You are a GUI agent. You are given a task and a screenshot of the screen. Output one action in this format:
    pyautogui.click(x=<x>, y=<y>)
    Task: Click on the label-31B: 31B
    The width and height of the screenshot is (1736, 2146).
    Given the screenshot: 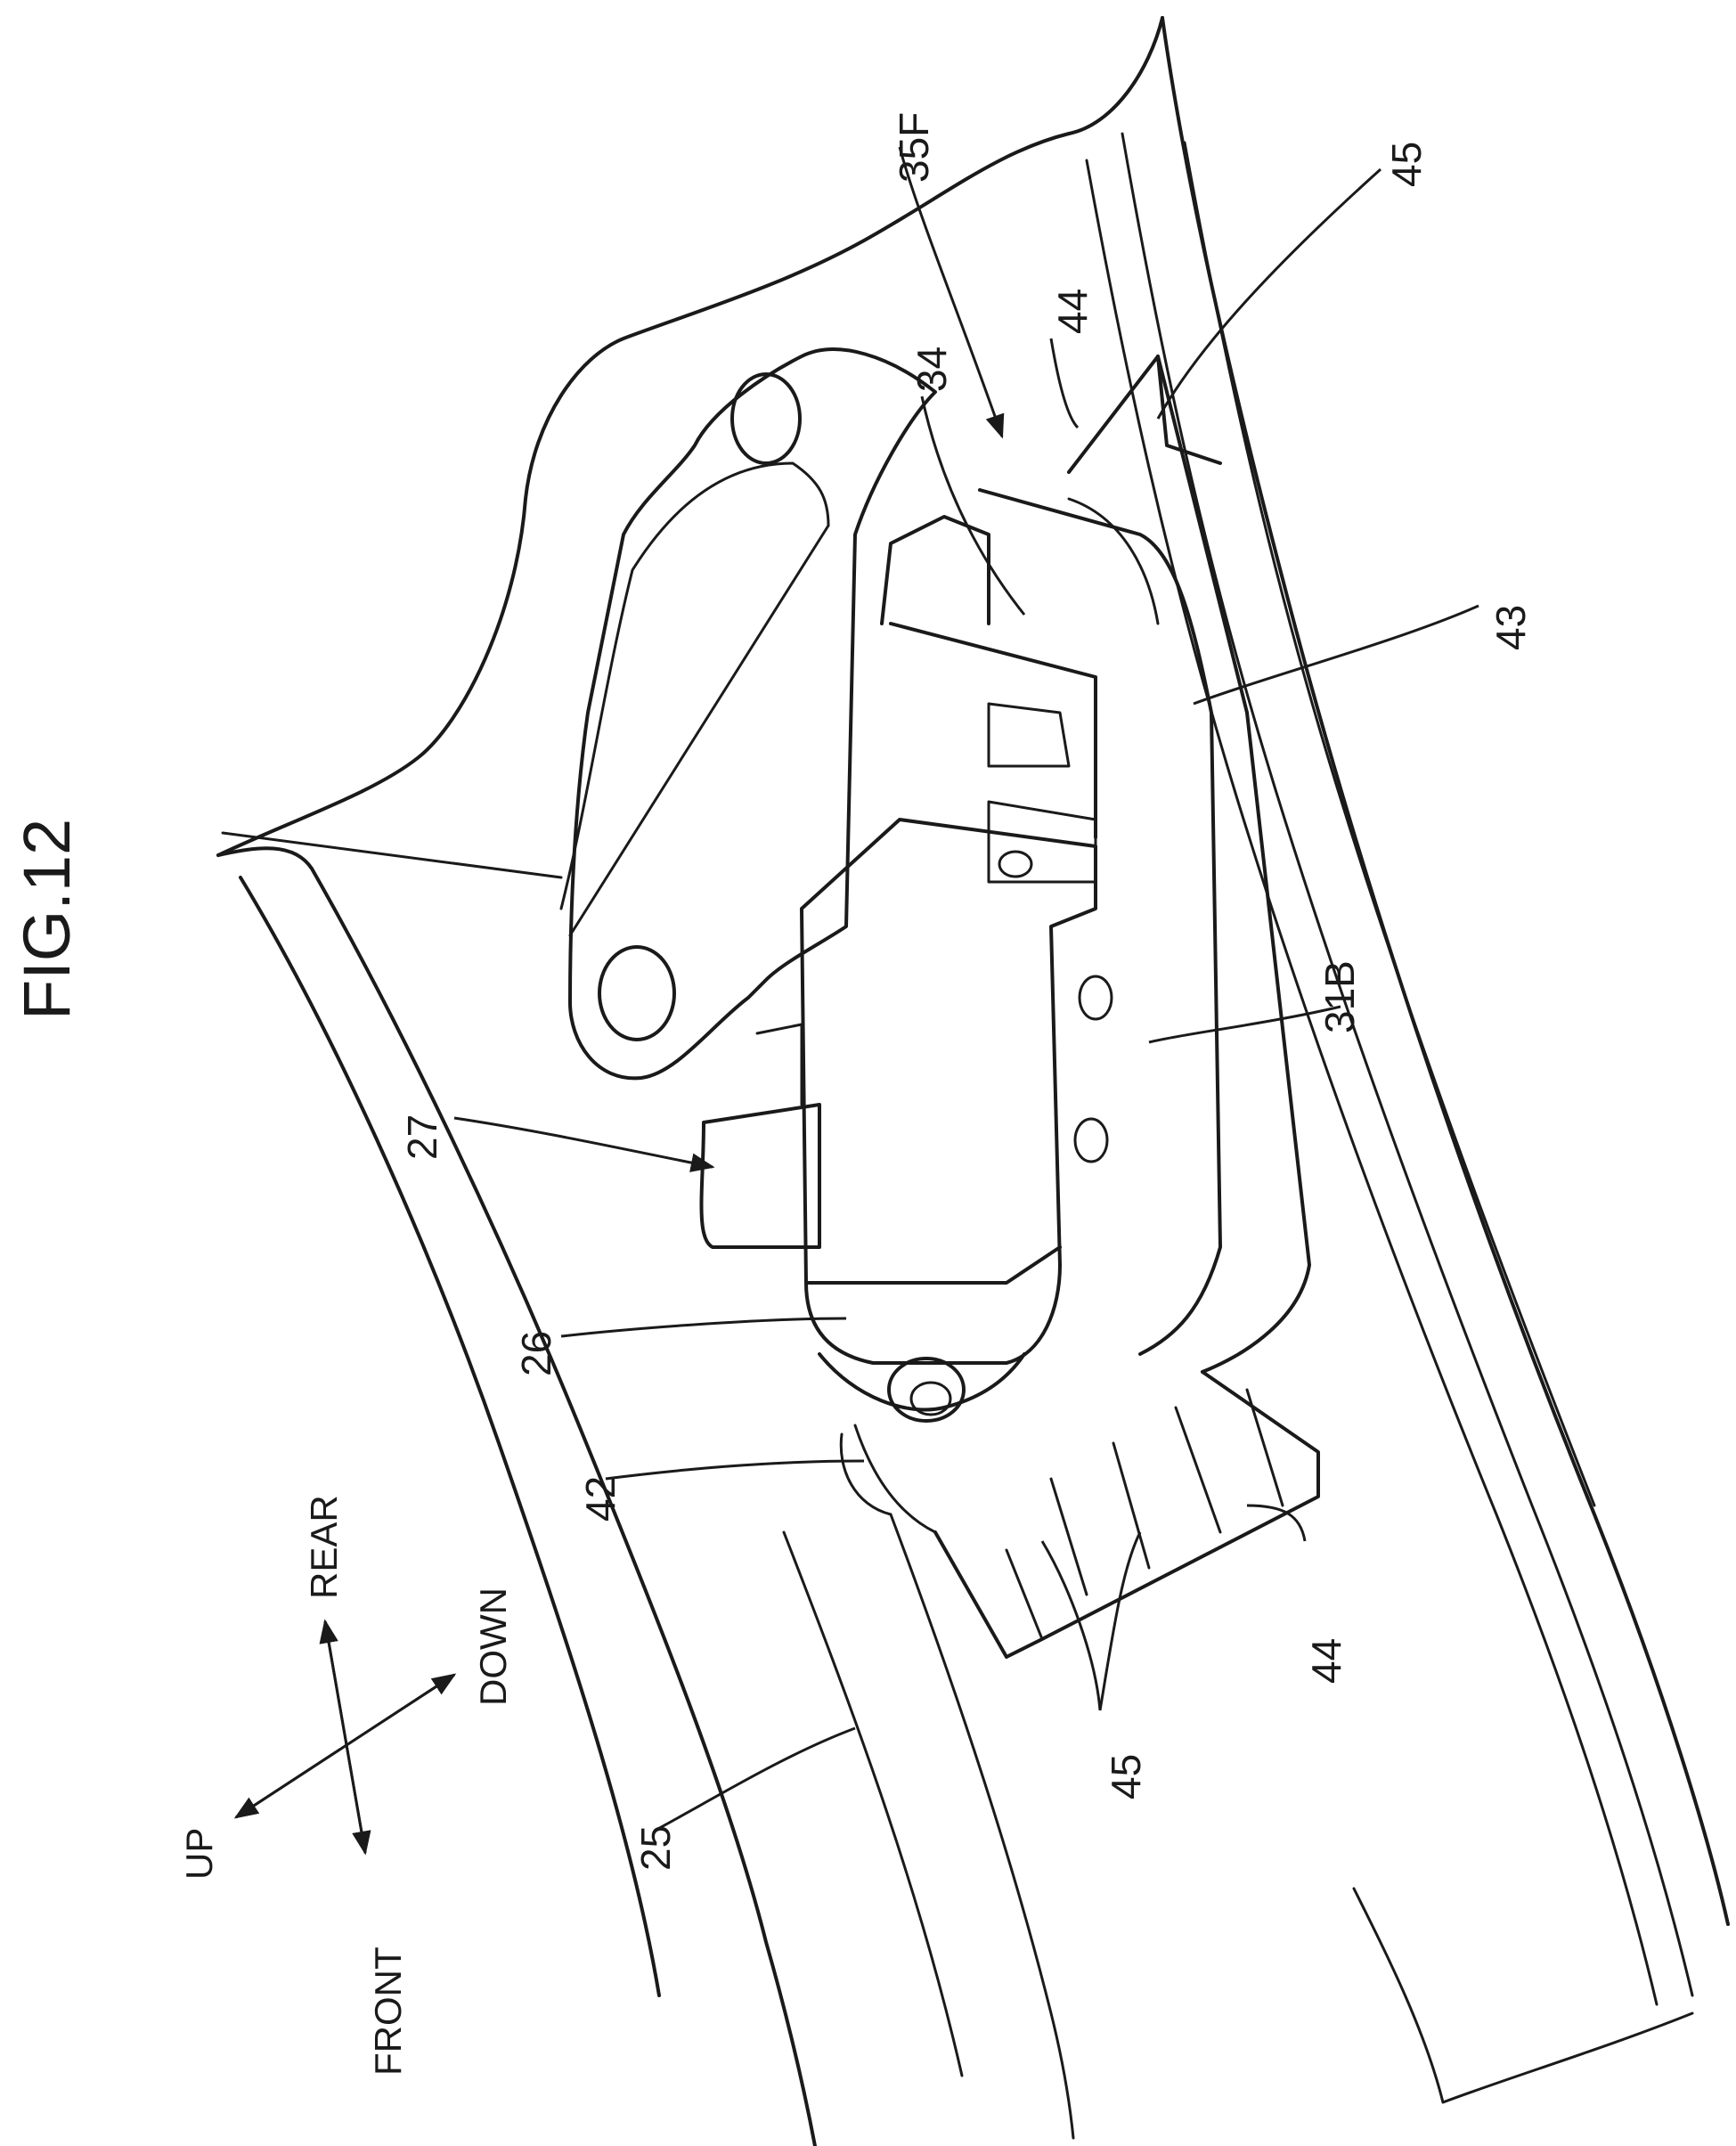 What is the action you would take?
    pyautogui.click(x=1339, y=996)
    